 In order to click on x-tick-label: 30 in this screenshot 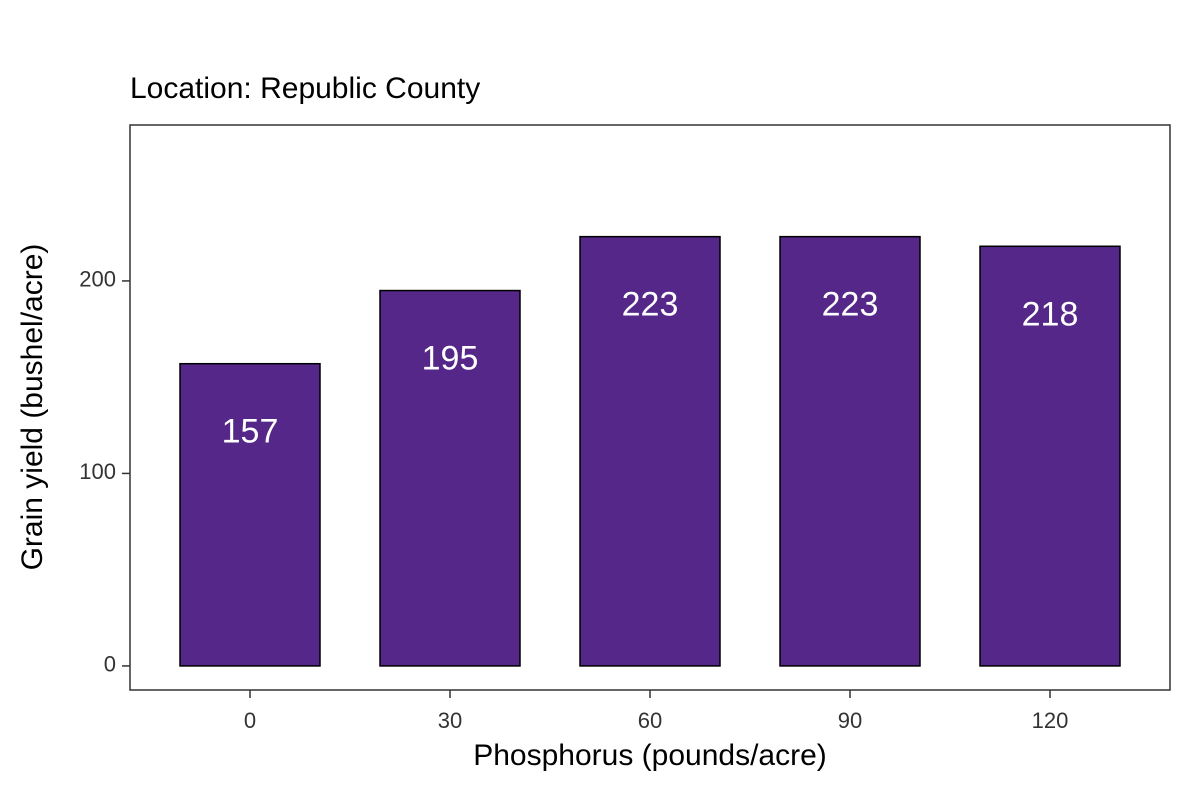, I will do `click(450, 720)`.